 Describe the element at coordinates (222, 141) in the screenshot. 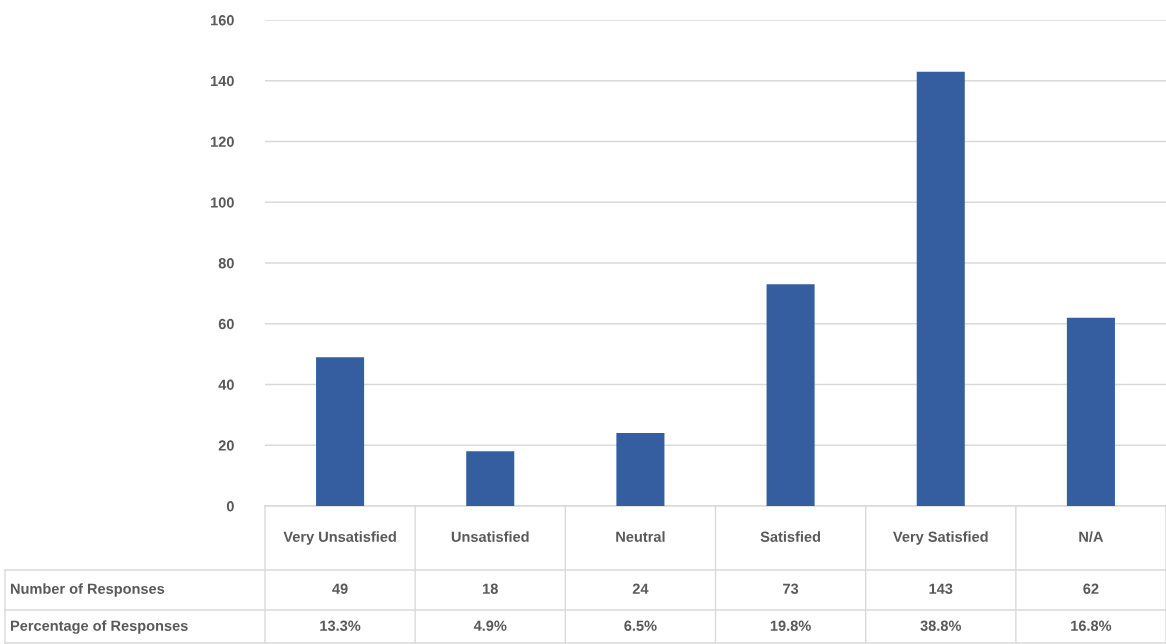

I see `y-tick-label: 120` at that location.